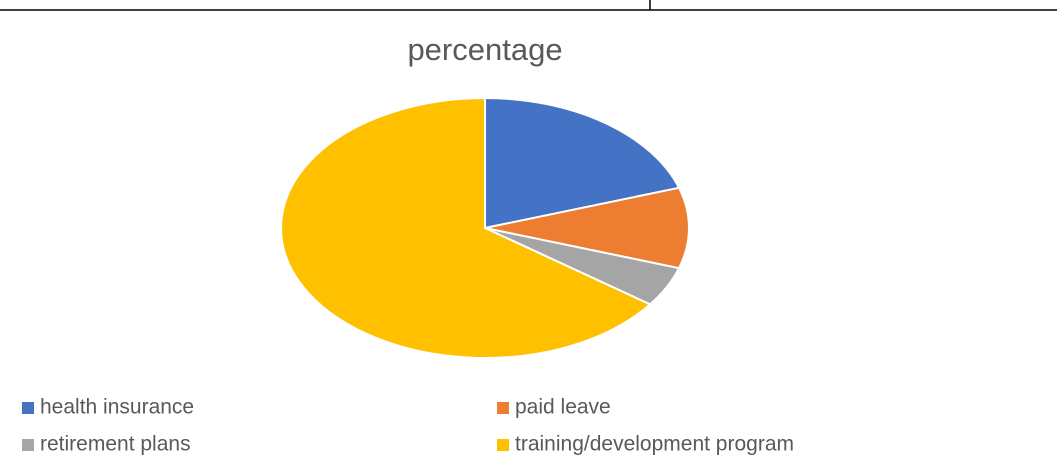 The height and width of the screenshot is (475, 1057). What do you see at coordinates (117, 407) in the screenshot?
I see `legend-label: health insurance` at bounding box center [117, 407].